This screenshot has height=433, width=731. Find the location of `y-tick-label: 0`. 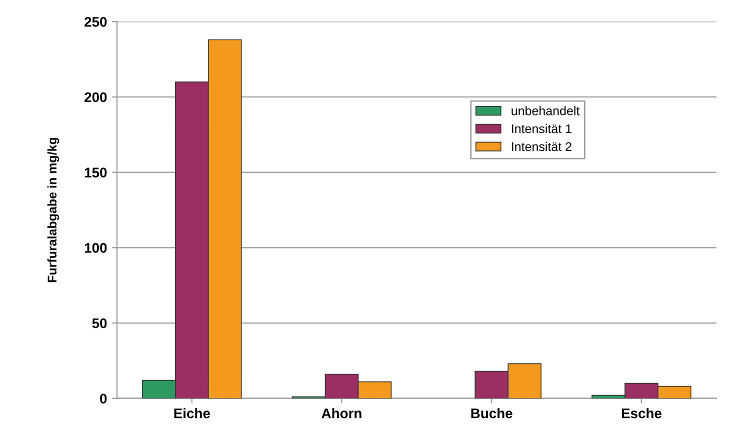

y-tick-label: 0 is located at coordinates (103, 399).